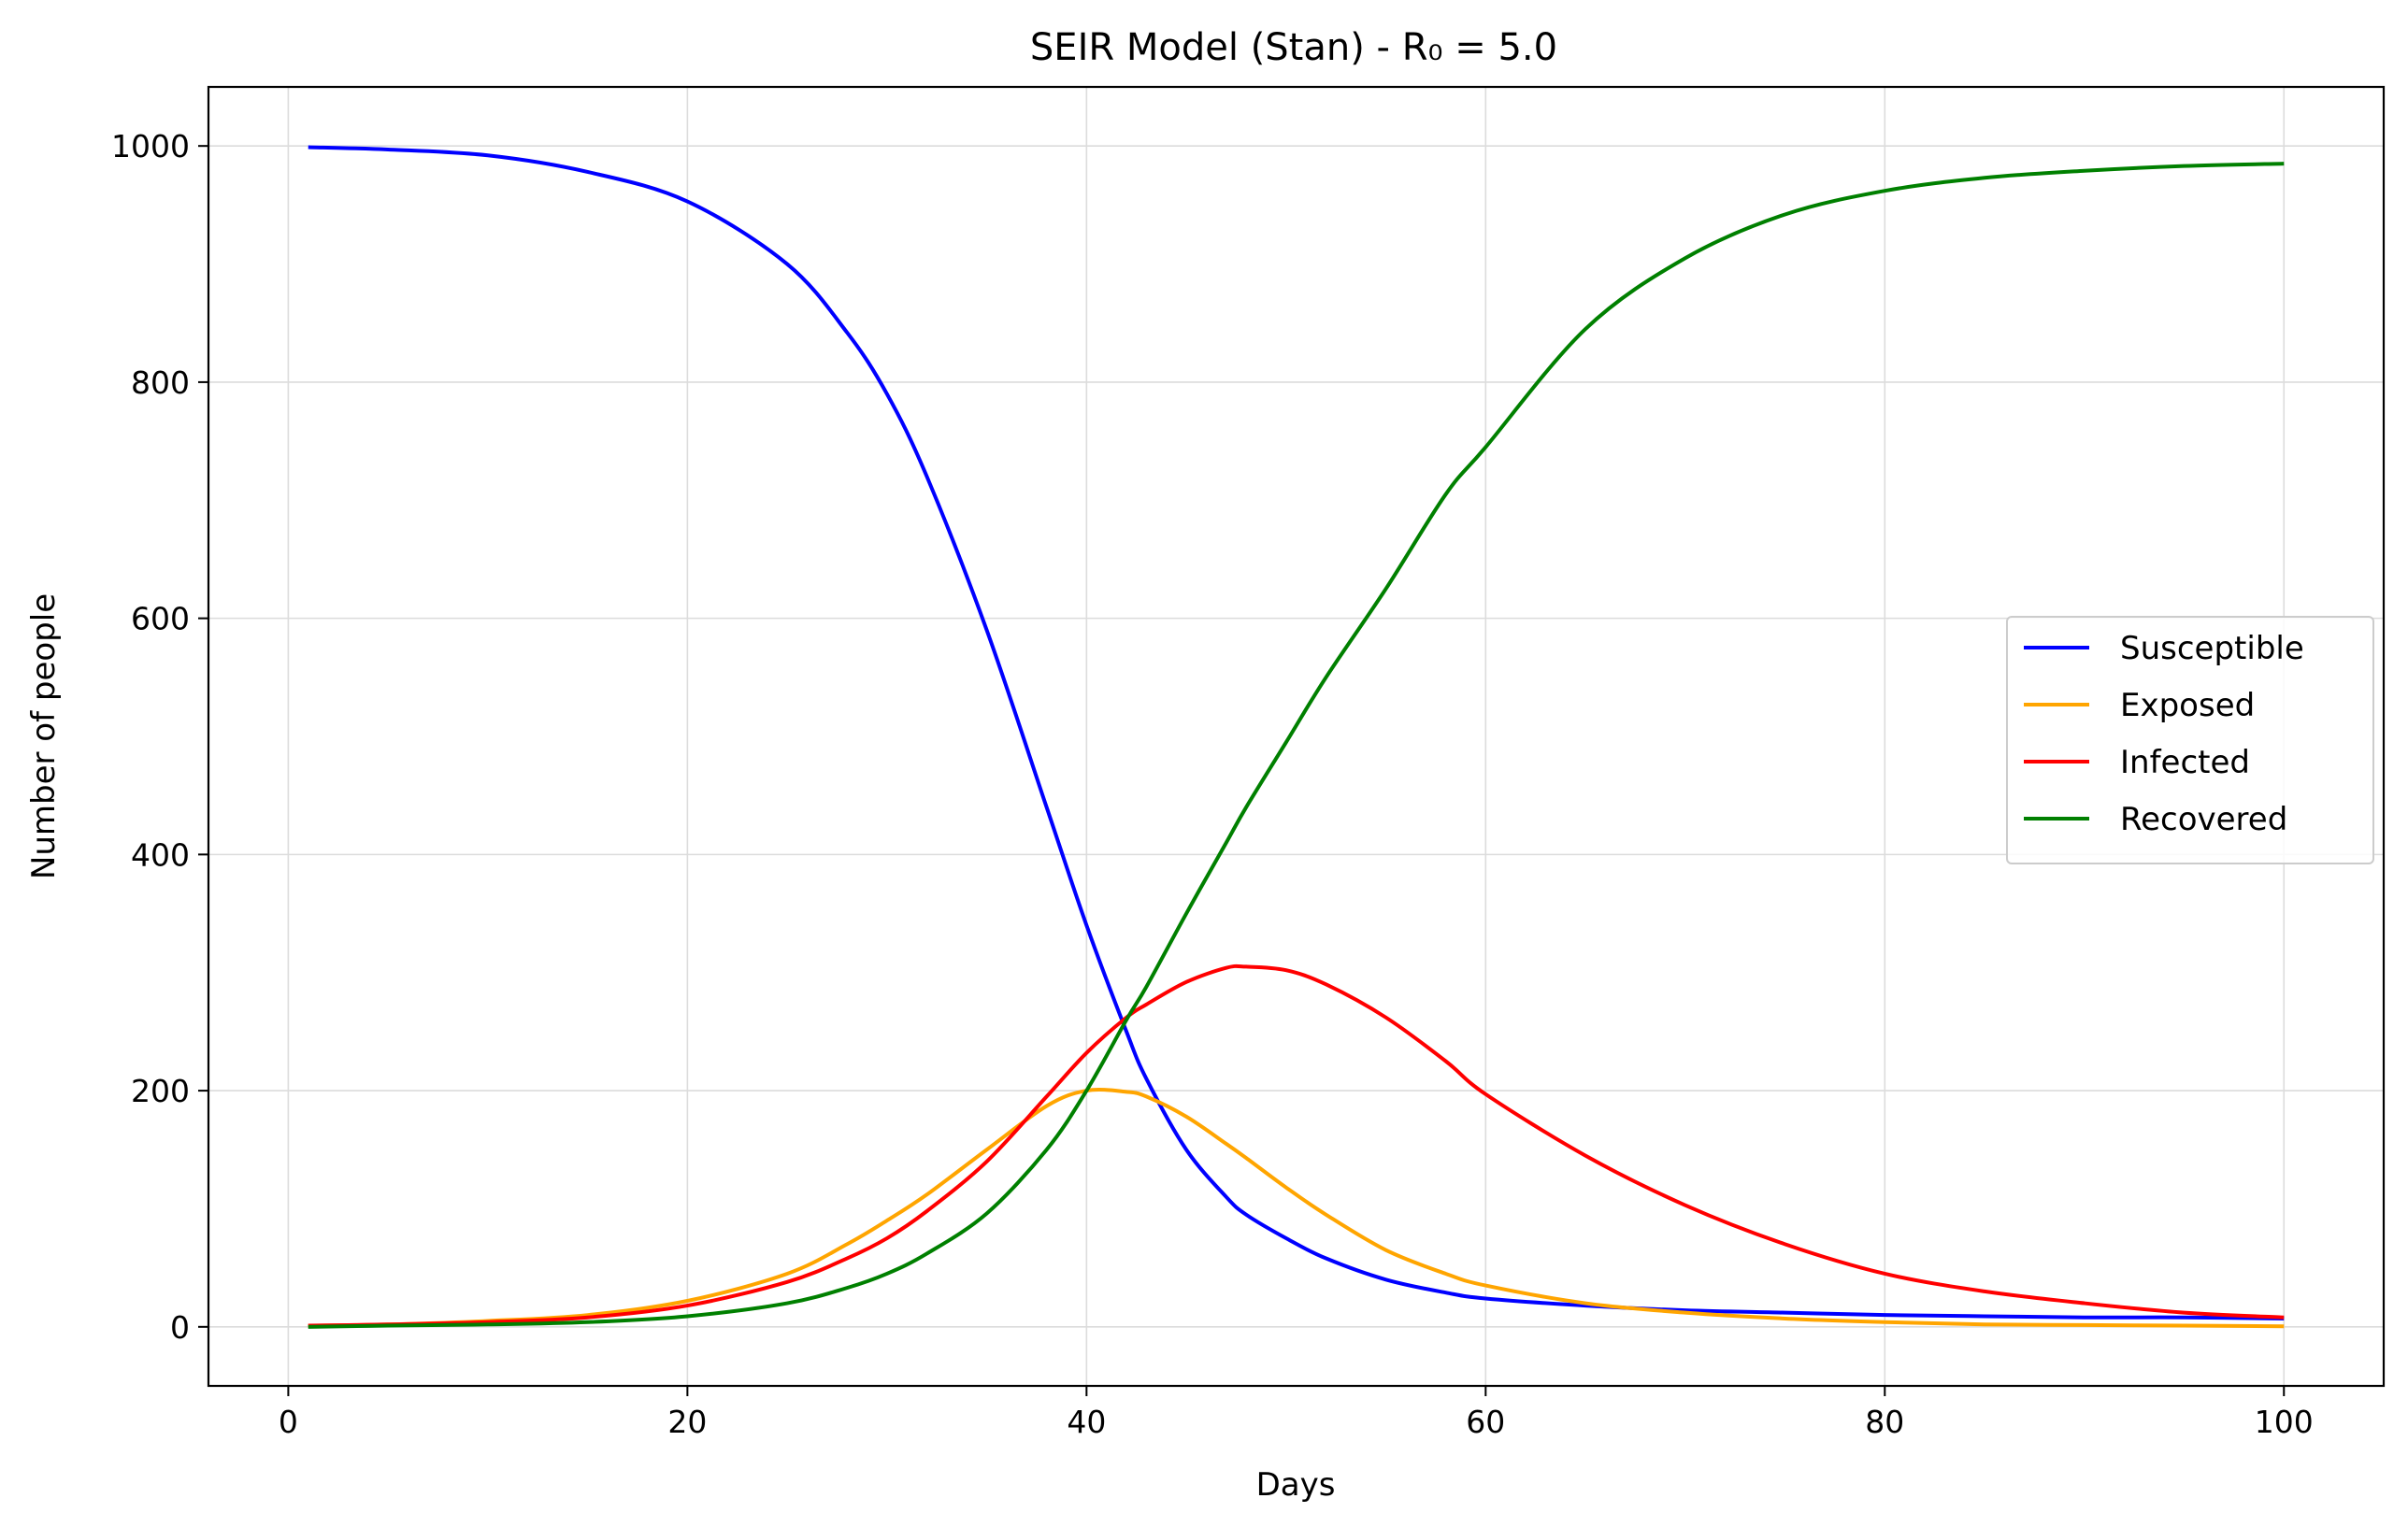  What do you see at coordinates (1296, 1485) in the screenshot?
I see `x-axis-label: Days` at bounding box center [1296, 1485].